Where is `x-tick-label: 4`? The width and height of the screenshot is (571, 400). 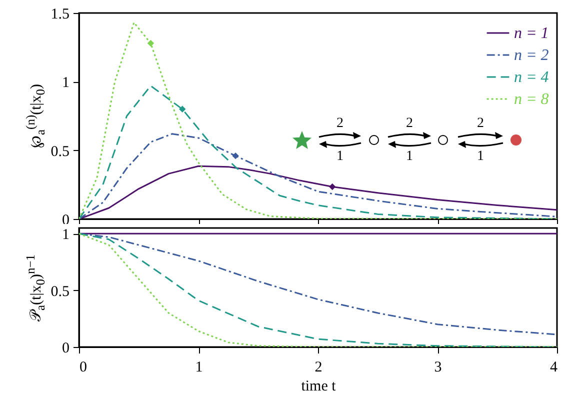 x-tick-label: 4 is located at coordinates (554, 368).